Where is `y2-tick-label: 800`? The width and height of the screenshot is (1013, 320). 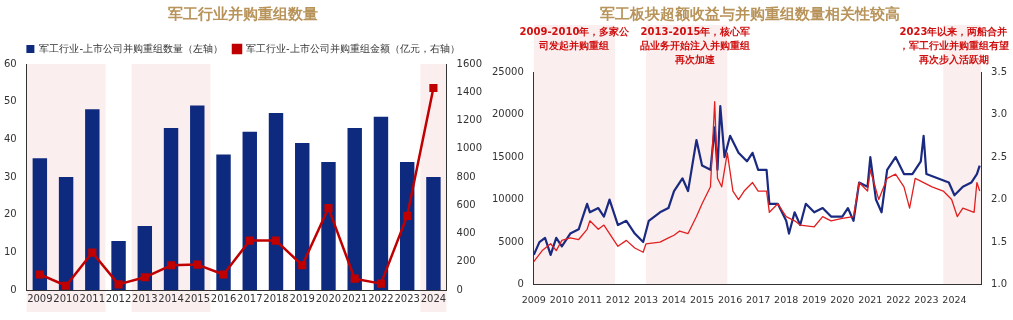
y2-tick-label: 800 is located at coordinates (466, 176).